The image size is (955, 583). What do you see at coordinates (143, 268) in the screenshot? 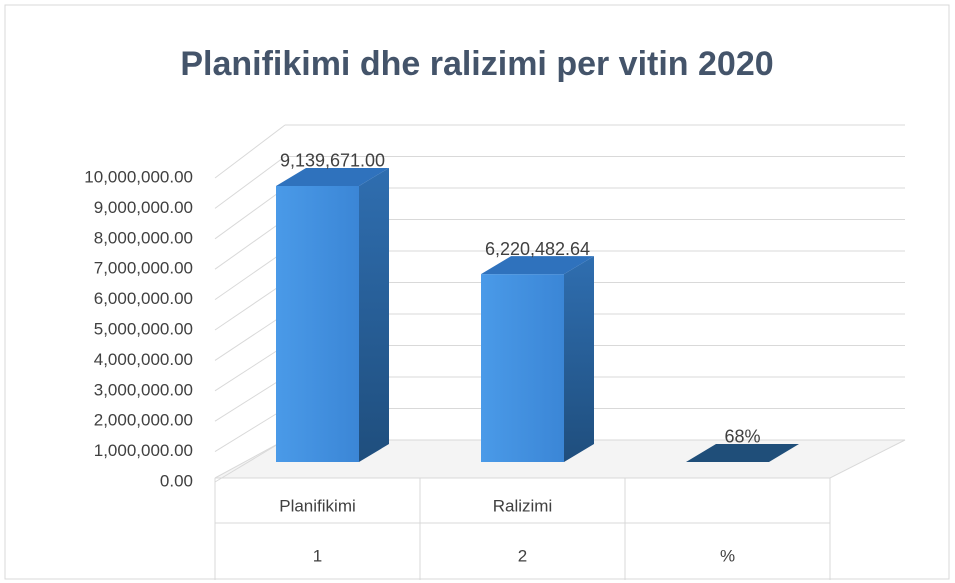
I see `y-tick-label: 7,000,000.00` at bounding box center [143, 268].